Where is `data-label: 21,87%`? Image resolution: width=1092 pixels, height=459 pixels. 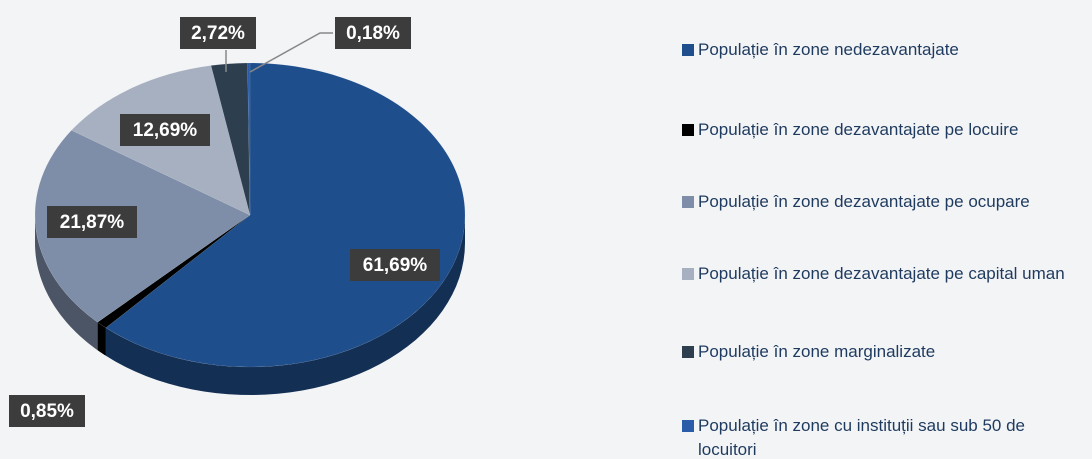
data-label: 21,87% is located at coordinates (92, 222).